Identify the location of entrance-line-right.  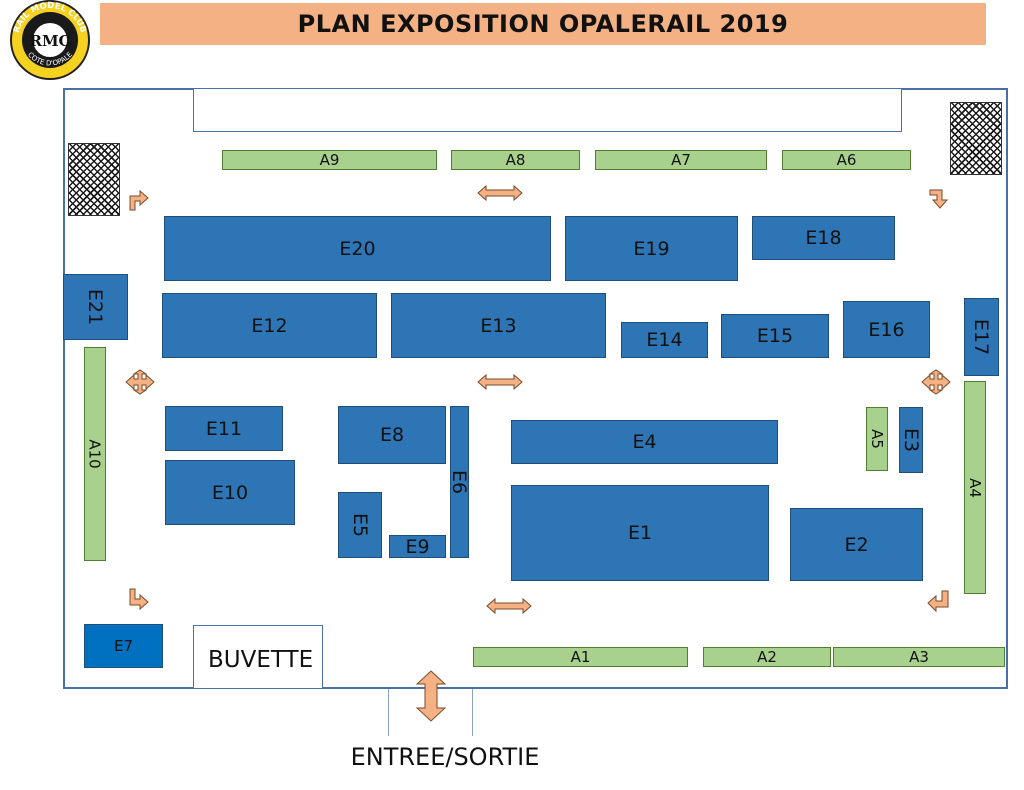
(472, 712).